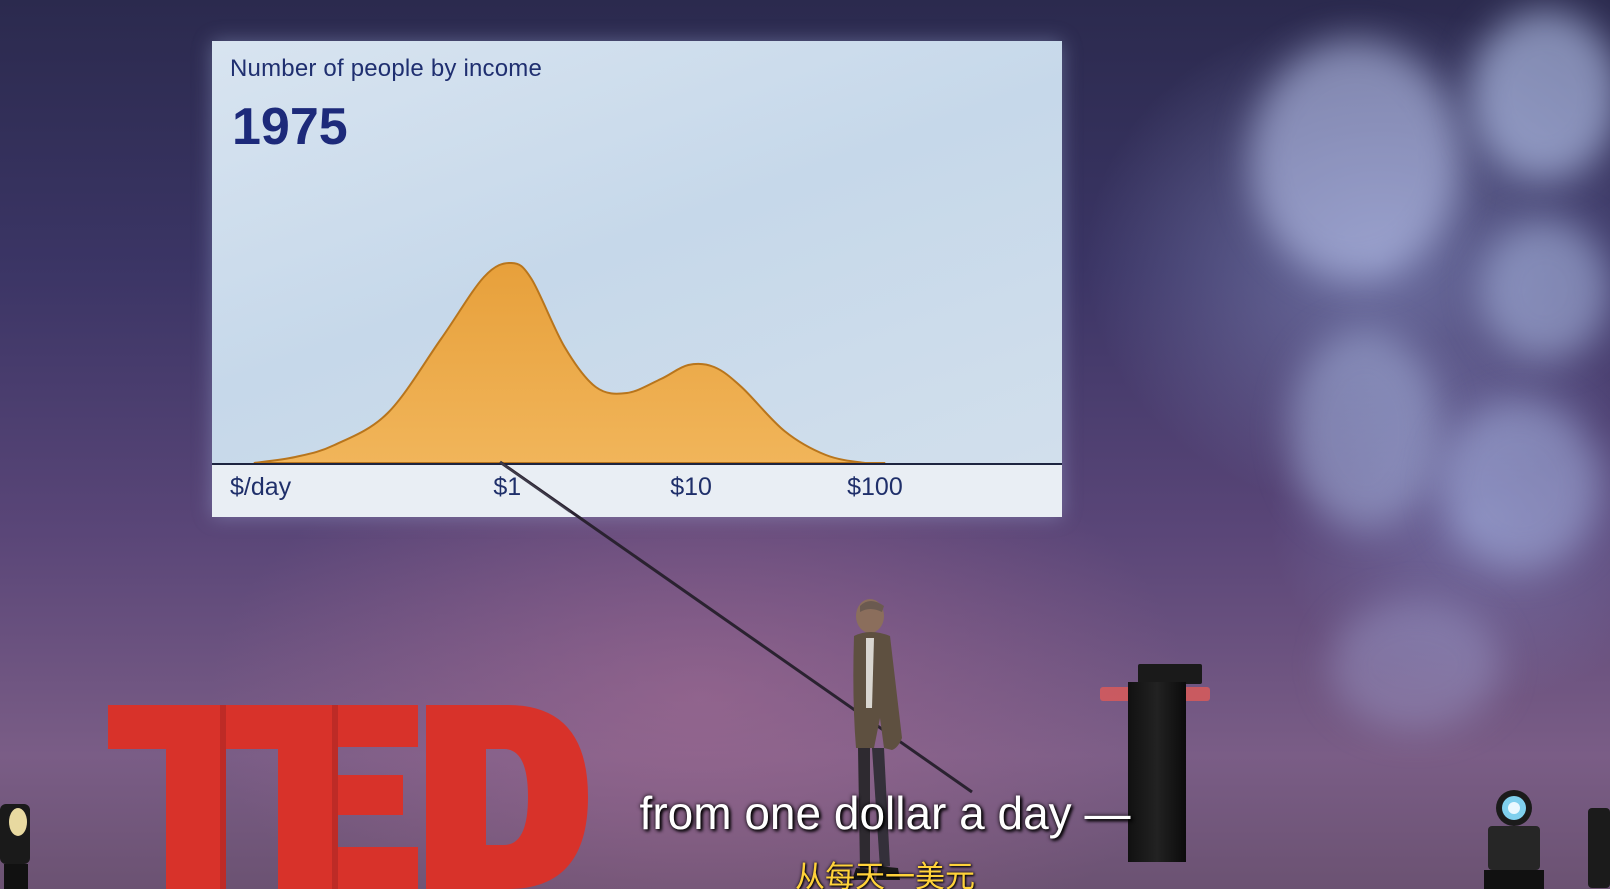 This screenshot has width=1610, height=889. What do you see at coordinates (290, 127) in the screenshot?
I see `chart-year-label: 1975` at bounding box center [290, 127].